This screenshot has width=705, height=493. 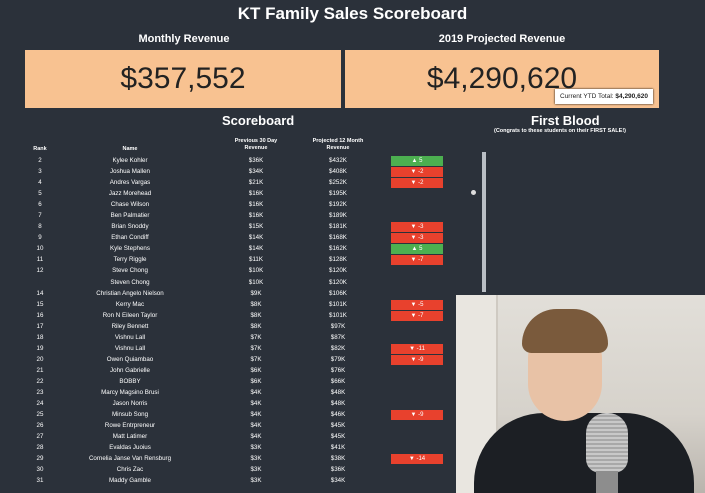 I want to click on table-row: 3 Joshua Mallen $34K $408K ▼ -2, so click(x=235, y=172).